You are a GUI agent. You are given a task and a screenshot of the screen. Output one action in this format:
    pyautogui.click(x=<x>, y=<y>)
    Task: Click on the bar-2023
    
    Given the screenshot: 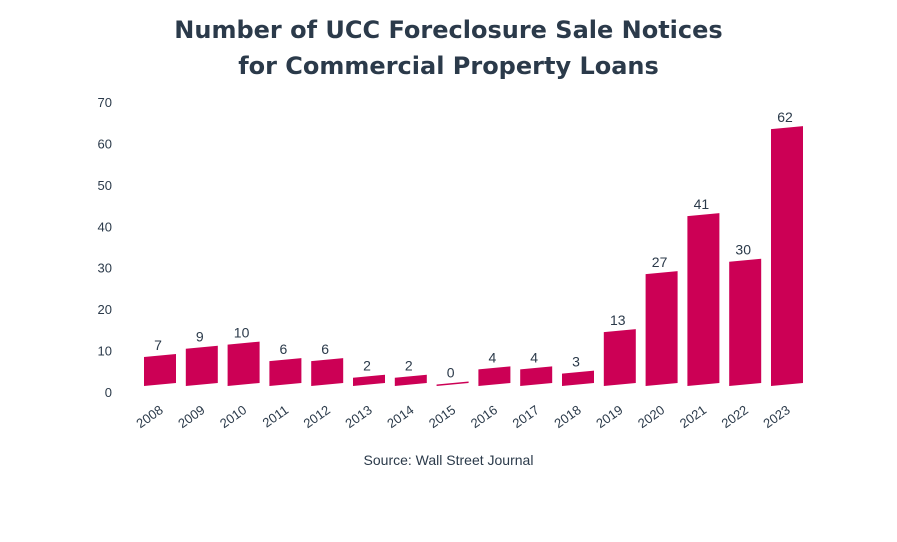 What is the action you would take?
    pyautogui.click(x=787, y=256)
    